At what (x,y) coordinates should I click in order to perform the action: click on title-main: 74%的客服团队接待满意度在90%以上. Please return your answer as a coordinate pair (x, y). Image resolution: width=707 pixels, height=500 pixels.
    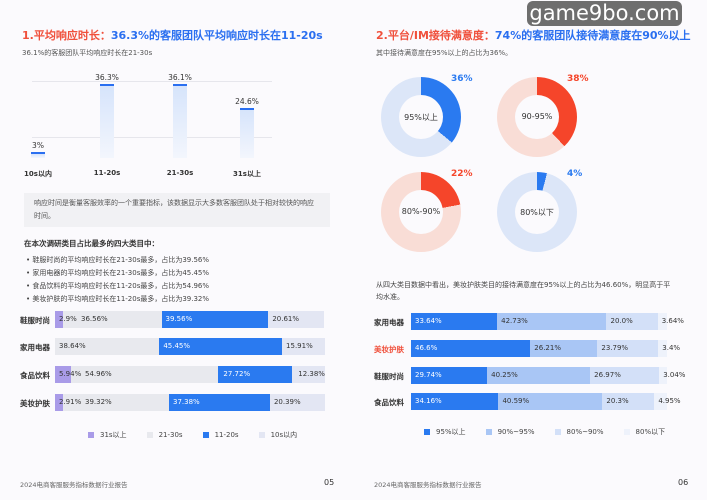
    Looking at the image, I should click on (592, 35).